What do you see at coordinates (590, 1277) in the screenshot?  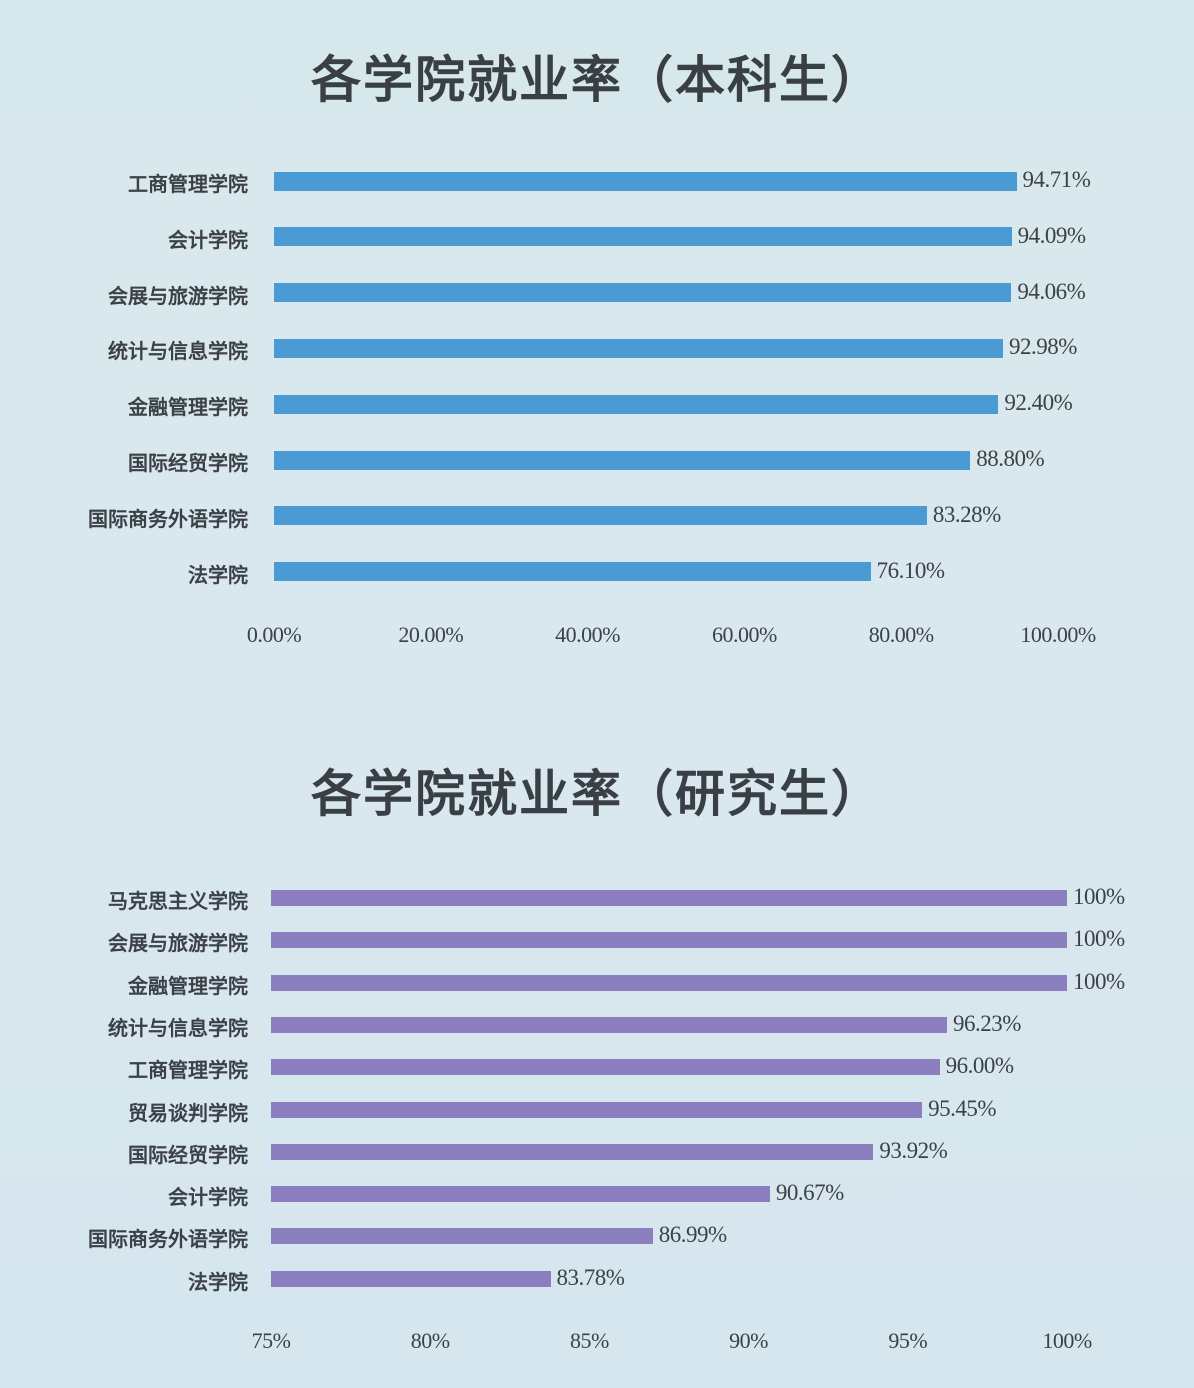 I see `value-label: 83.78%` at bounding box center [590, 1277].